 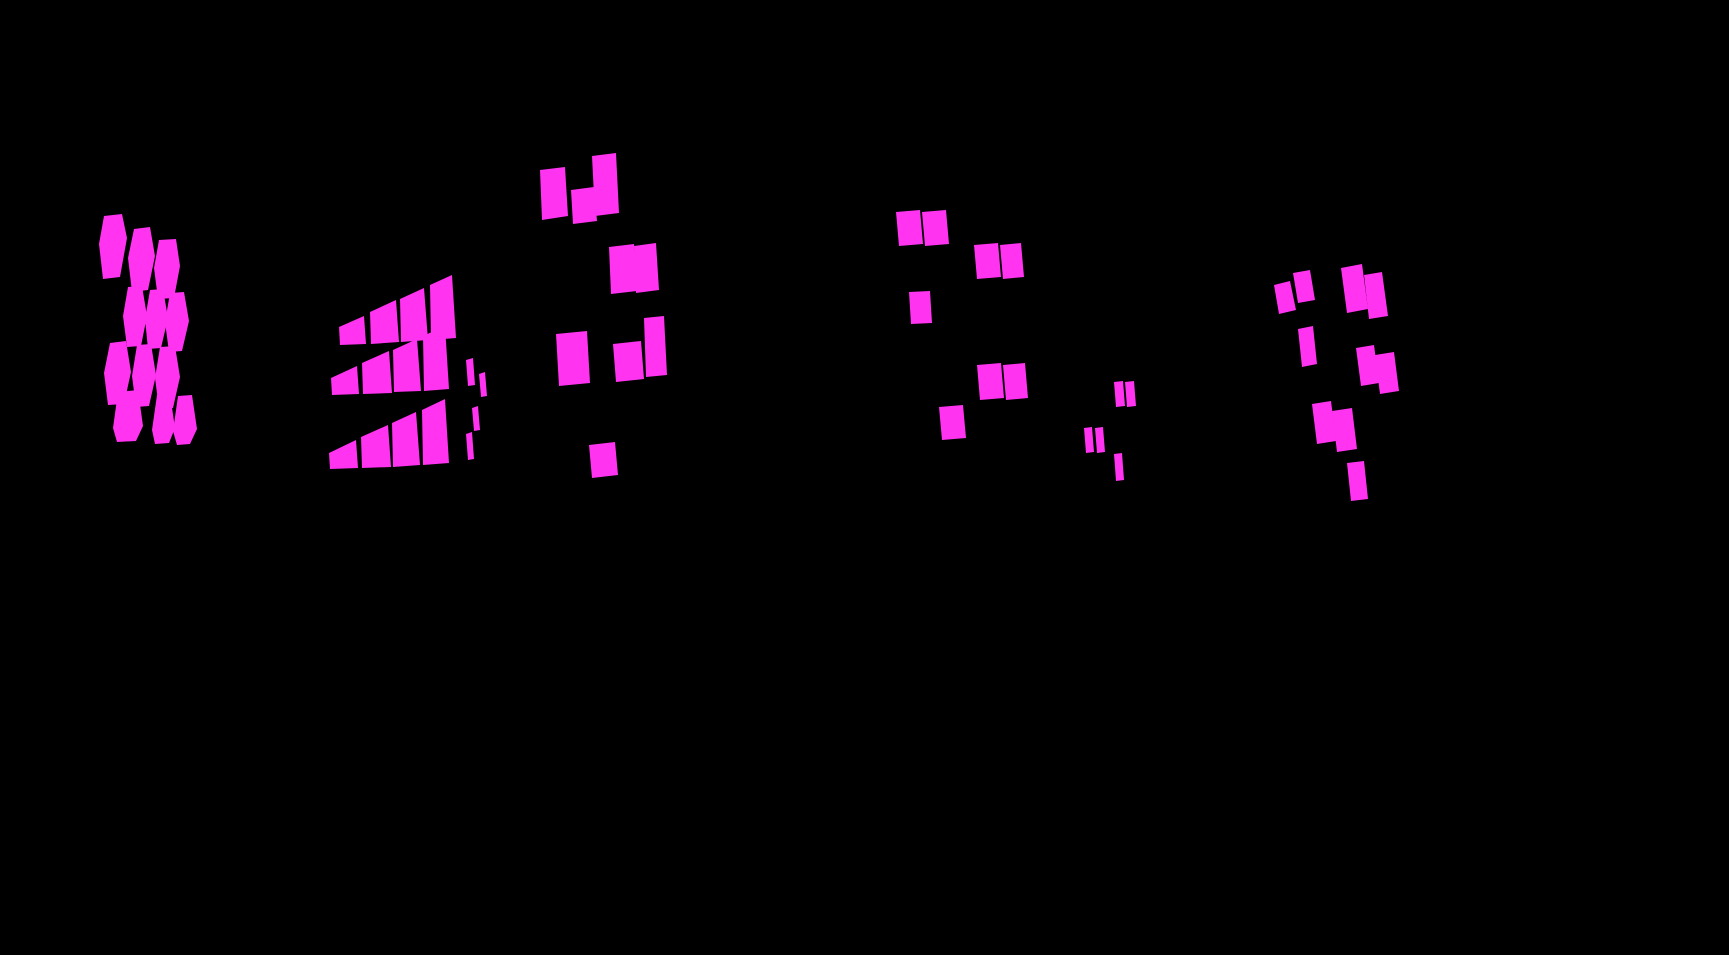 I want to click on region-m-top-c, so click(x=605, y=184).